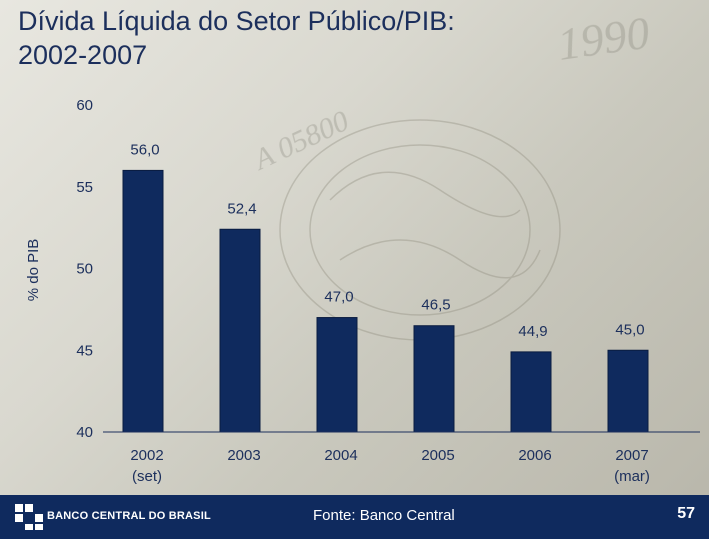  I want to click on y-tick-label: 40, so click(84, 432).